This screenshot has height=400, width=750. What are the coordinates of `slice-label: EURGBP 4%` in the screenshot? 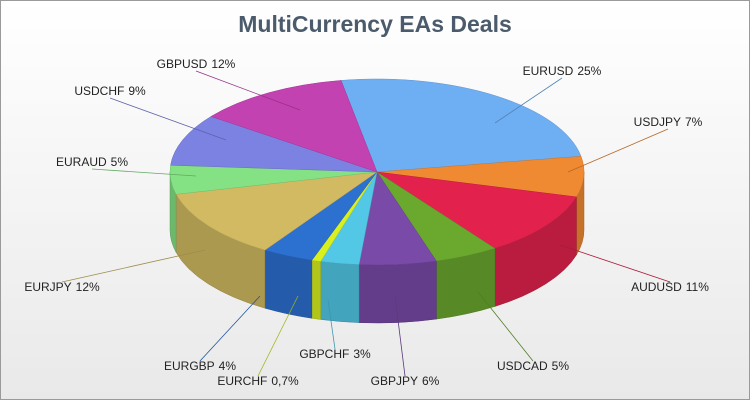 It's located at (200, 366).